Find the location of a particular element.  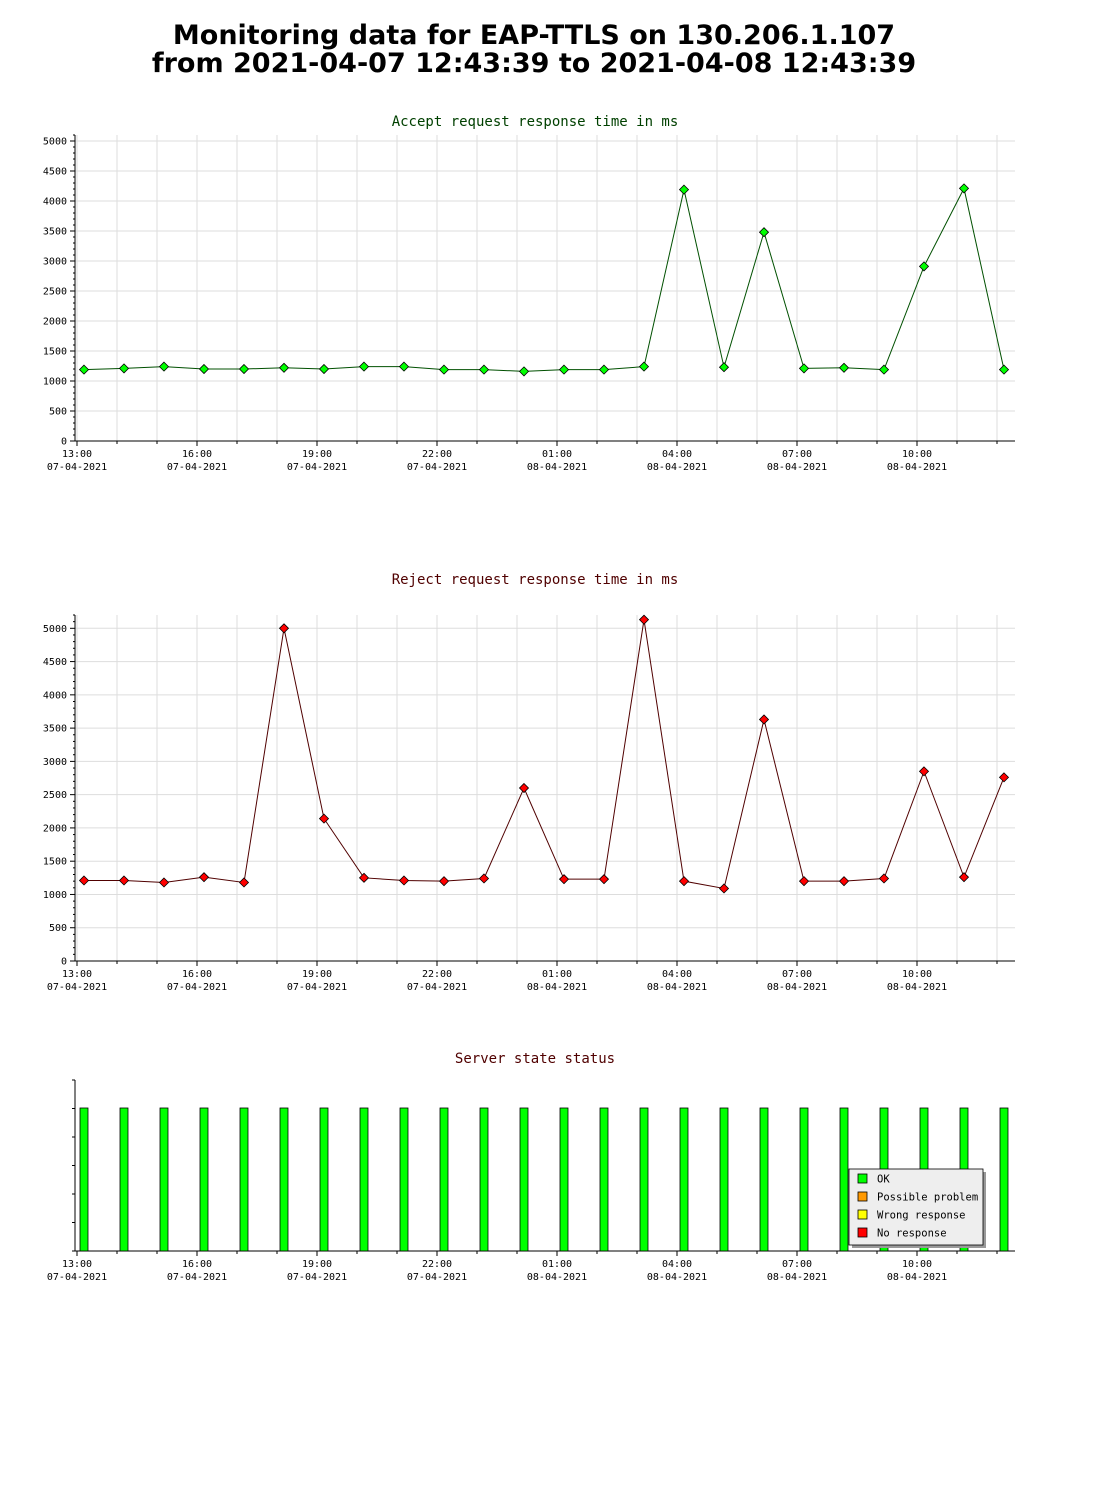

x-tick-time: 16:00 is located at coordinates (197, 974).